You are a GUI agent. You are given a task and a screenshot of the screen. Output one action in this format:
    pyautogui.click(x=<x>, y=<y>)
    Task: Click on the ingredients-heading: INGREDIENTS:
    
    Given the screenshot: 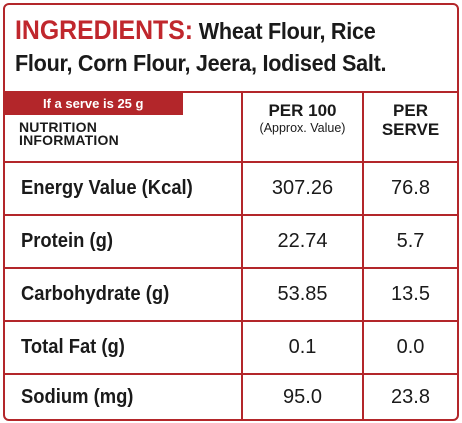 What is the action you would take?
    pyautogui.click(x=104, y=30)
    